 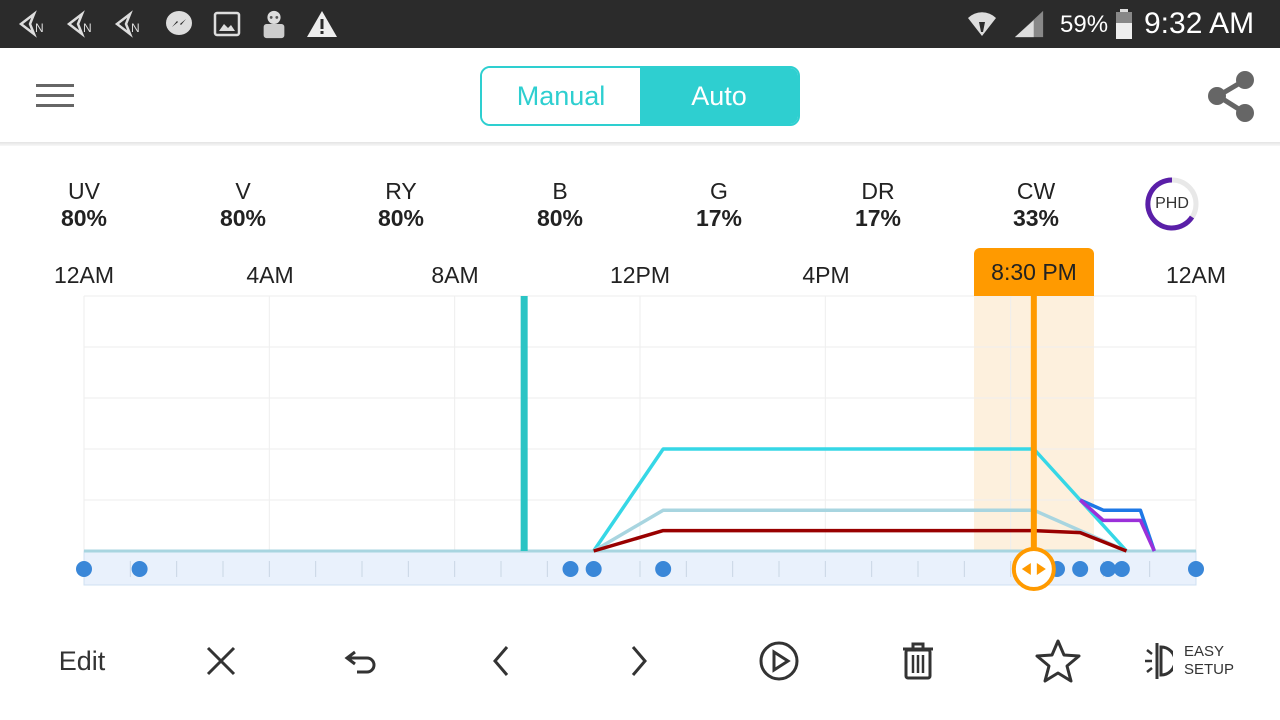 What do you see at coordinates (524, 423) in the screenshot?
I see `current-time-marker` at bounding box center [524, 423].